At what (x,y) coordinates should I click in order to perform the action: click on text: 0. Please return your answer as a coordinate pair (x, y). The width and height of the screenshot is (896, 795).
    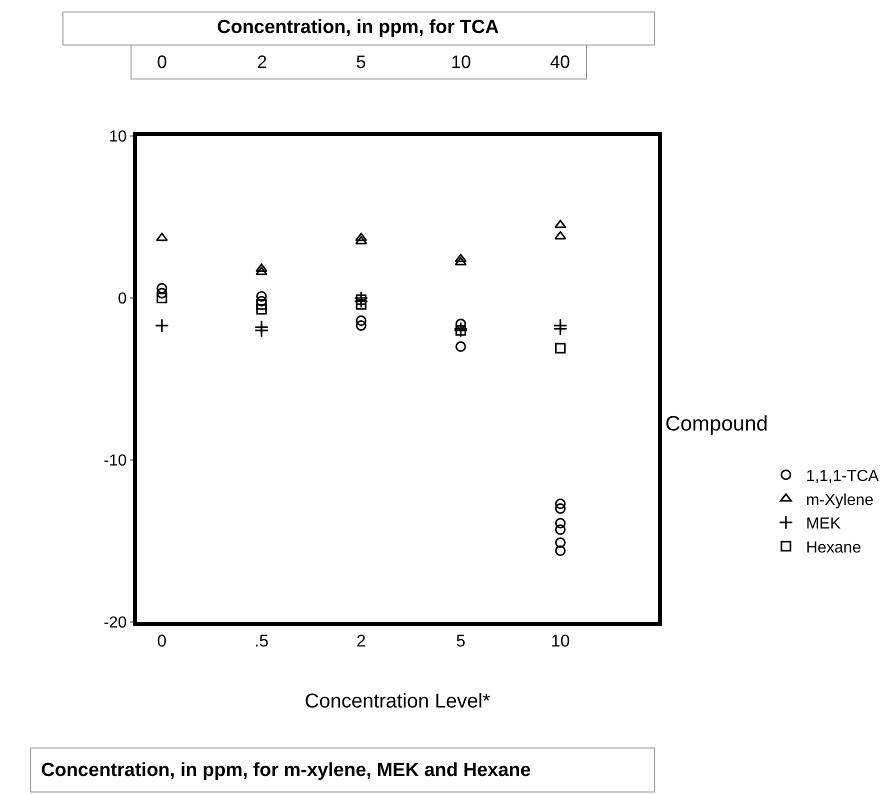
    Looking at the image, I should click on (162, 62).